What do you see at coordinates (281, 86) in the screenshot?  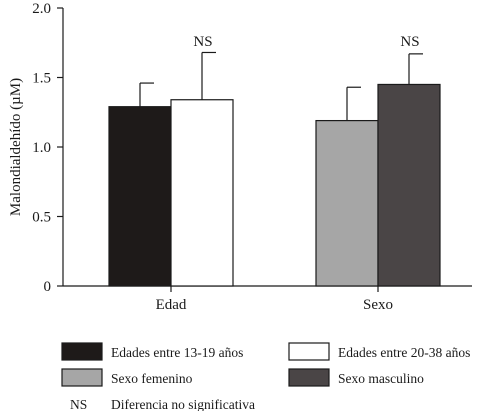 I see `error-bars` at bounding box center [281, 86].